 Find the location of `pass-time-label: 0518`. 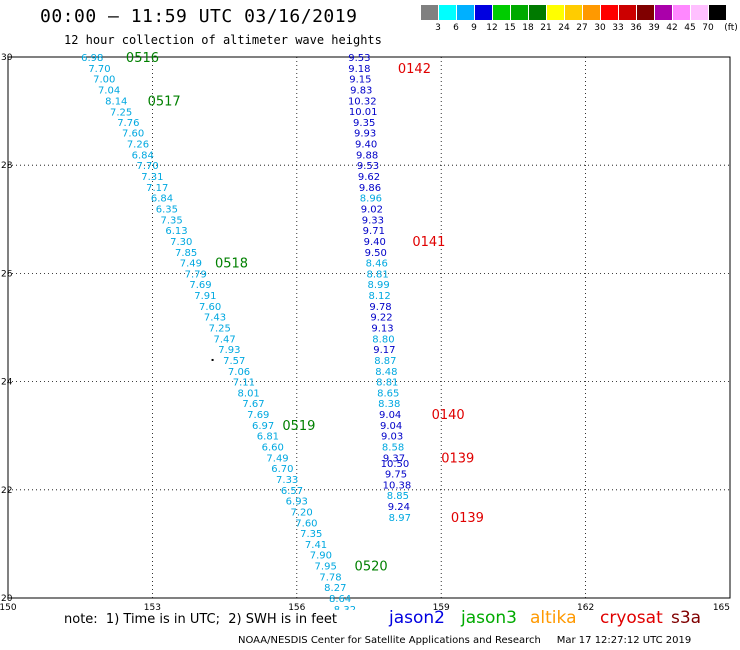

pass-time-label: 0518 is located at coordinates (231, 264).